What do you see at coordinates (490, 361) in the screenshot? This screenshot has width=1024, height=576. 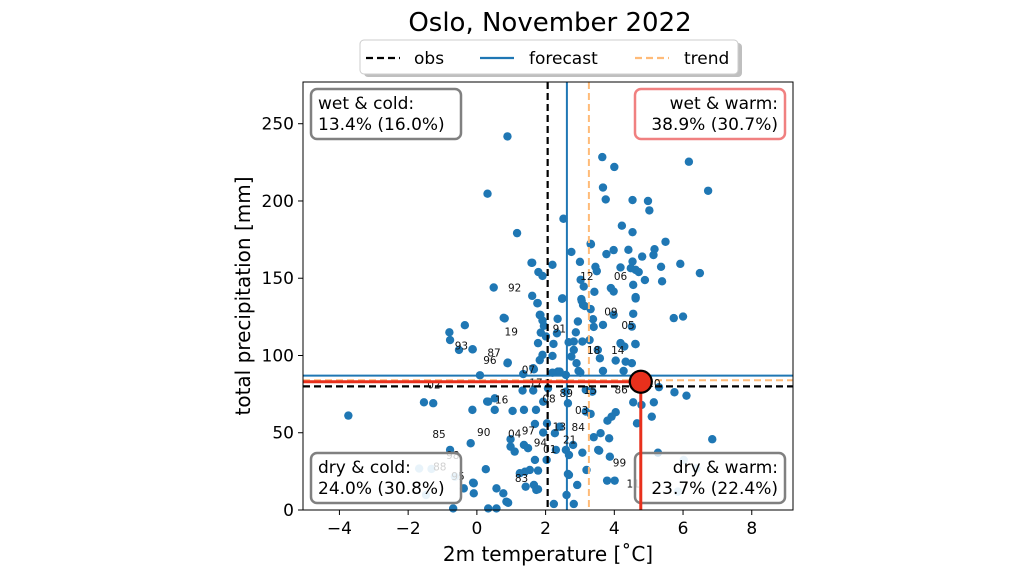 I see `year-label: 96` at bounding box center [490, 361].